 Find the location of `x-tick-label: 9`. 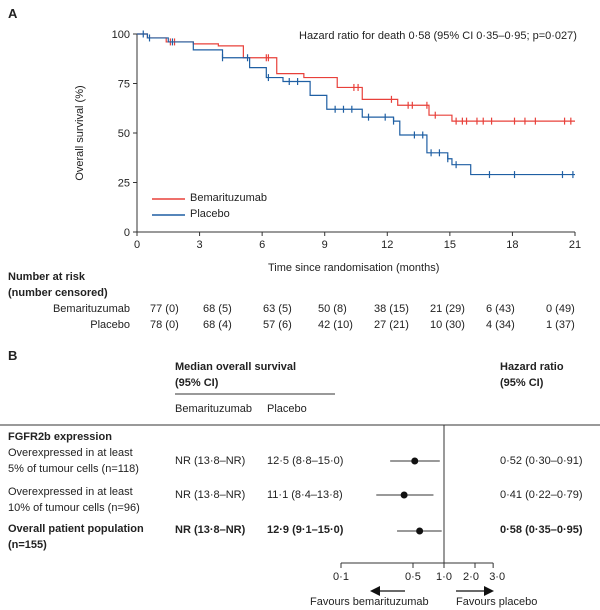

x-tick-label: 9 is located at coordinates (325, 245).